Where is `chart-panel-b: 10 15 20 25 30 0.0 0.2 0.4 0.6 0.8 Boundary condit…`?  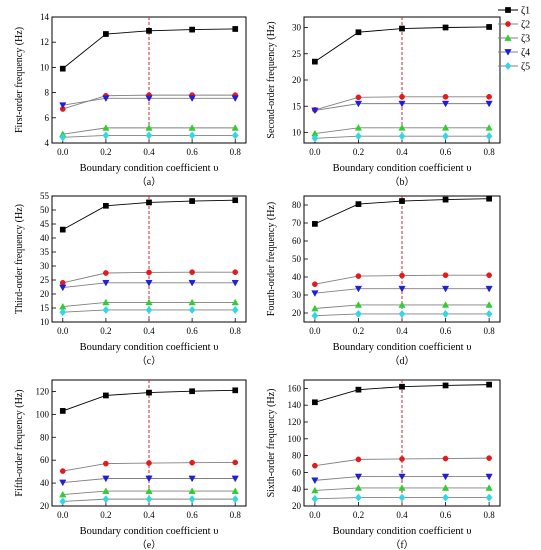
chart-panel-b: 10 15 20 25 30 0.0 0.2 0.4 0.6 0.8 Boundary condit… is located at coordinates (383, 102).